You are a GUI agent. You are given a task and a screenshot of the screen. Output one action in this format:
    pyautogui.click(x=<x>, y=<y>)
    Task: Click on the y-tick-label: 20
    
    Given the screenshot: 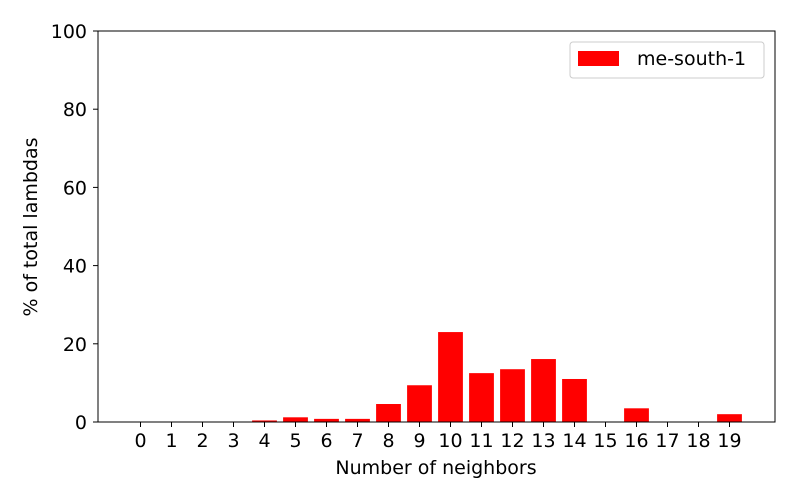 What is the action you would take?
    pyautogui.click(x=75, y=345)
    